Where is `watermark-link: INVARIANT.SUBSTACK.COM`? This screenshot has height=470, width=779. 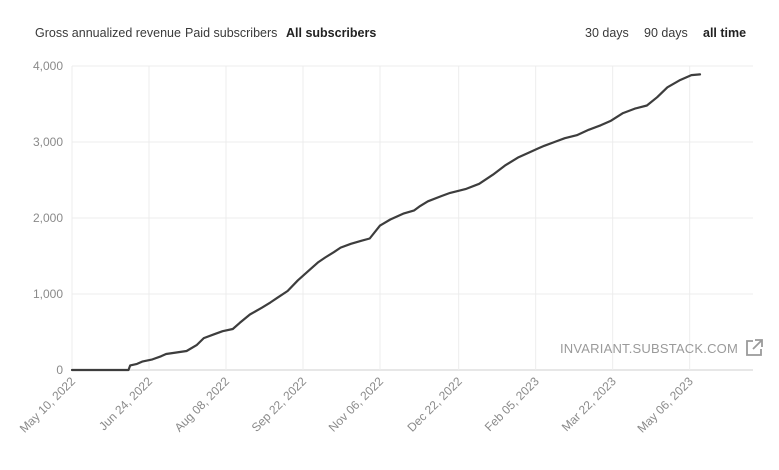
watermark-link: INVARIANT.SUBSTACK.COM is located at coordinates (662, 348).